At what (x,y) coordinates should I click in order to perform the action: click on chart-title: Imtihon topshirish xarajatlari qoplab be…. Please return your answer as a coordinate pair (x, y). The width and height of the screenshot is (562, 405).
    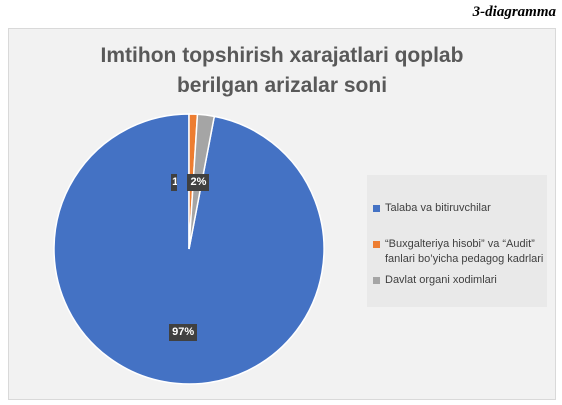
    Looking at the image, I should click on (282, 71).